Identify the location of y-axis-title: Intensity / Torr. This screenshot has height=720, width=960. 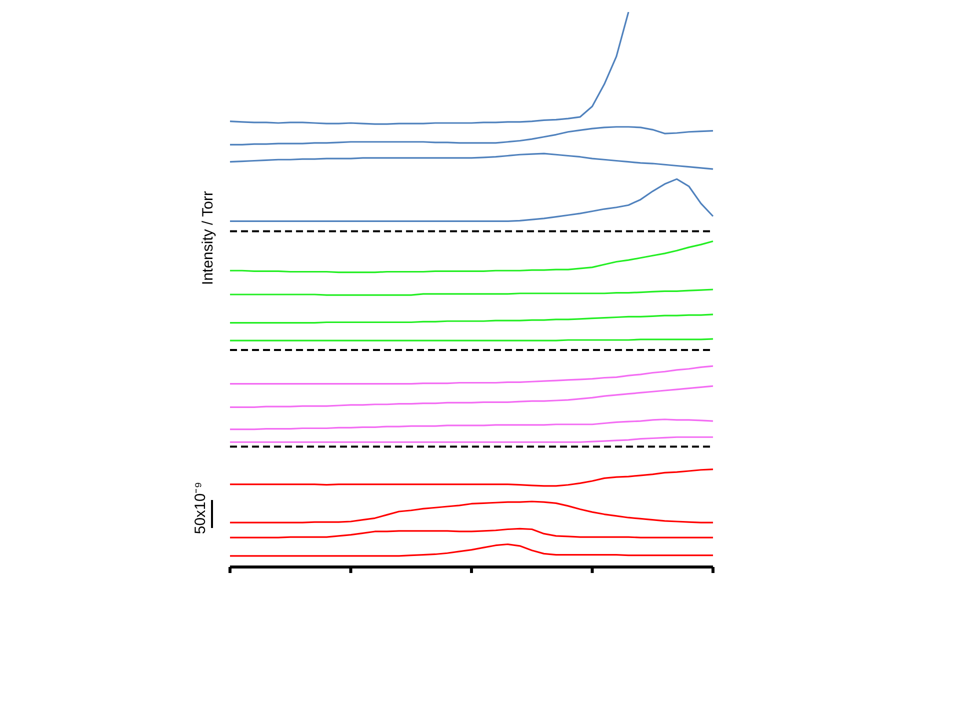
(208, 238).